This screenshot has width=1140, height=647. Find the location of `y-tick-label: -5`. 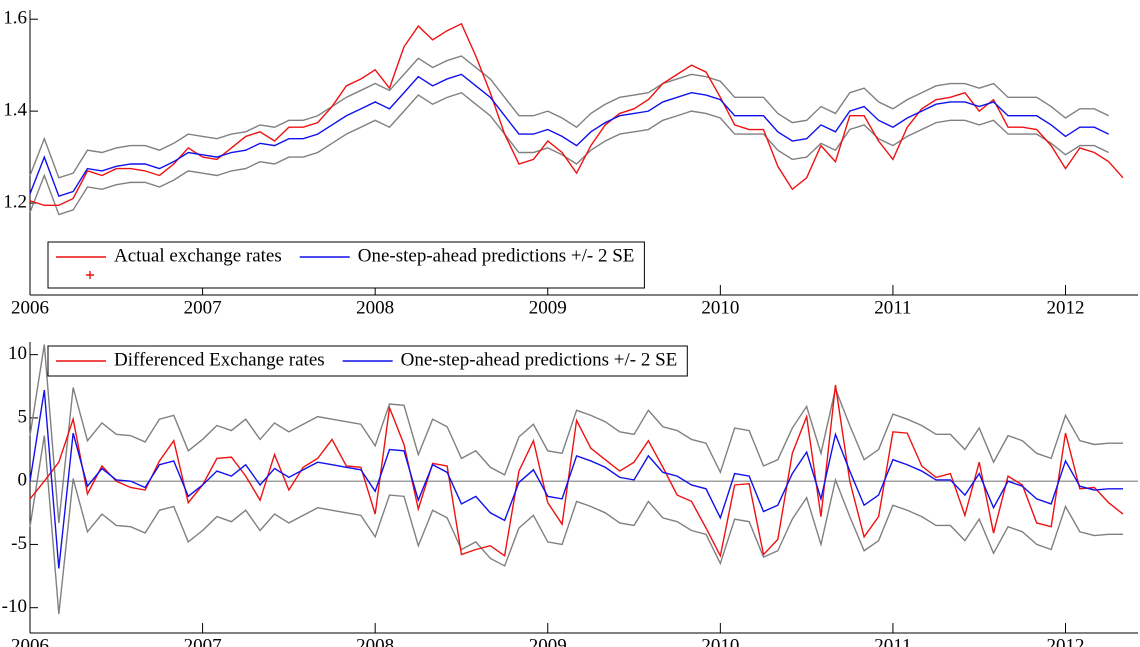

y-tick-label: -5 is located at coordinates (19, 543).